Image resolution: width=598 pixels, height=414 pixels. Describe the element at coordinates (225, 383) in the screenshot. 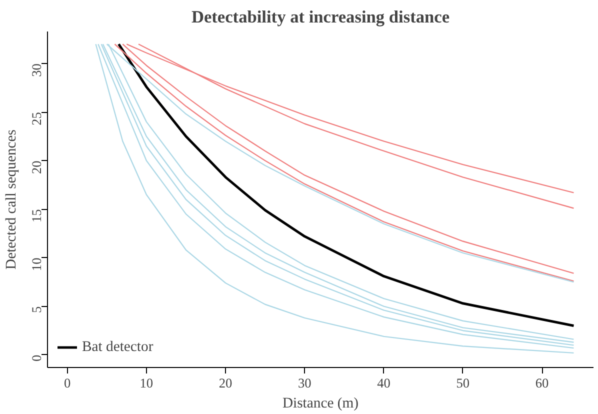

I see `x-tick-label: 20` at that location.